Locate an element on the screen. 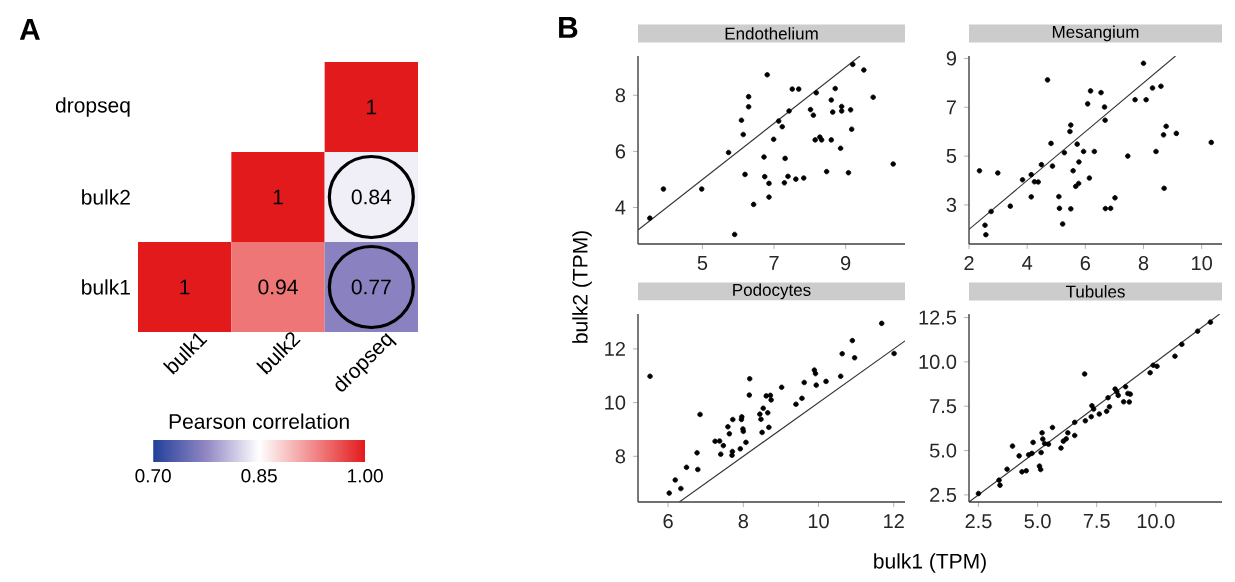 Image resolution: width=1235 pixels, height=582 pixels. data-label: 0.77 is located at coordinates (371, 287).